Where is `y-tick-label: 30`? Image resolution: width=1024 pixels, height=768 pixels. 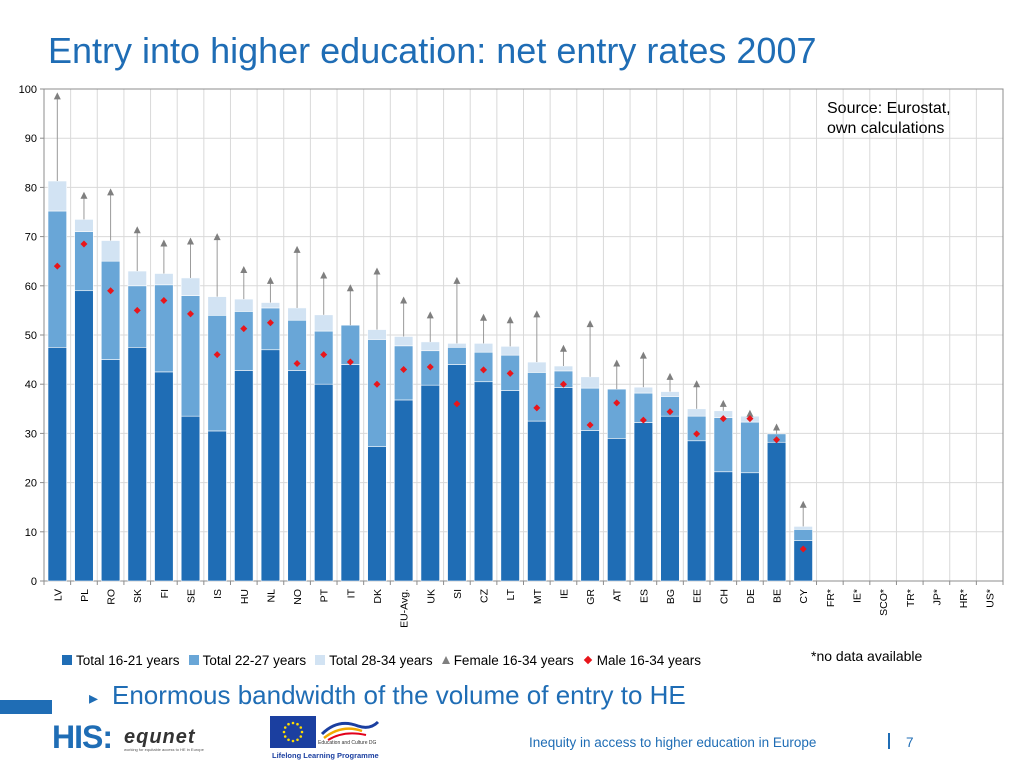 y-tick-label: 30 is located at coordinates (31, 434).